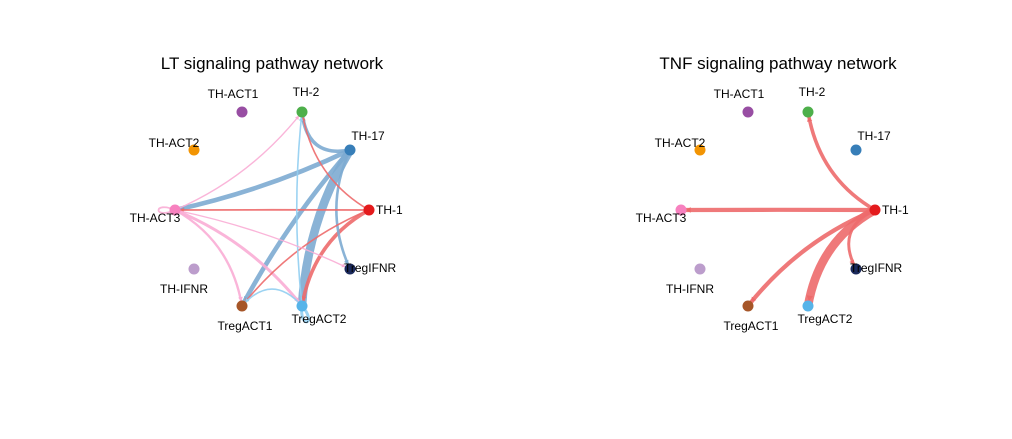 This screenshot has width=1012, height=439. I want to click on edge-th-17-to-tregact2, so click(326, 228).